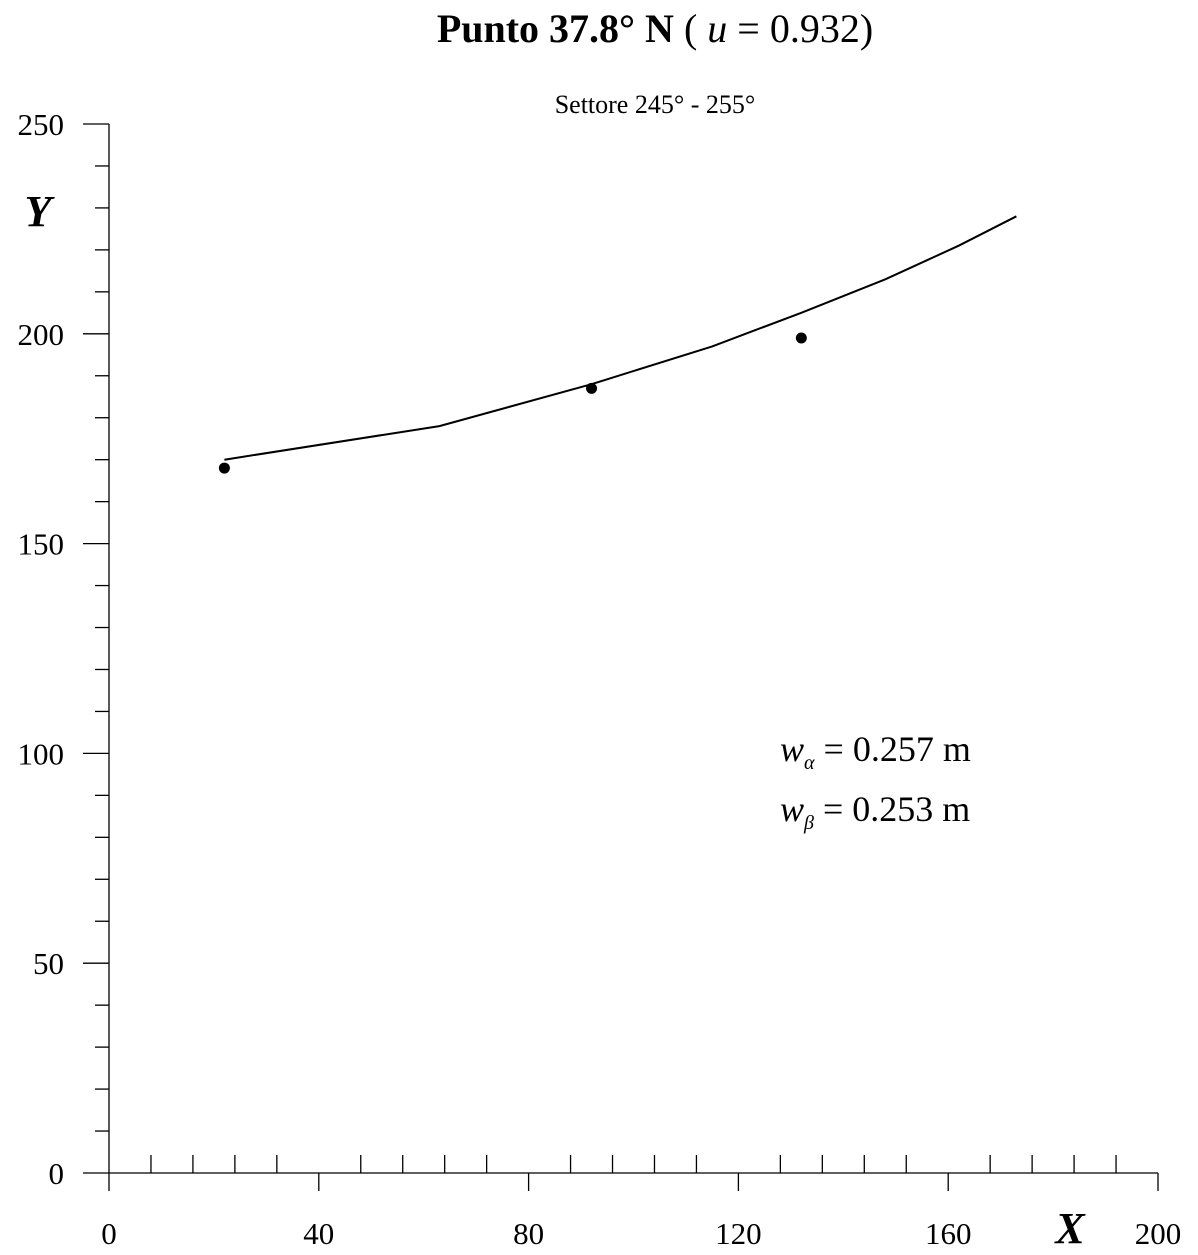 The image size is (1198, 1255). Describe the element at coordinates (792, 749) in the screenshot. I see `annotation-w-alpha-var: w` at that location.